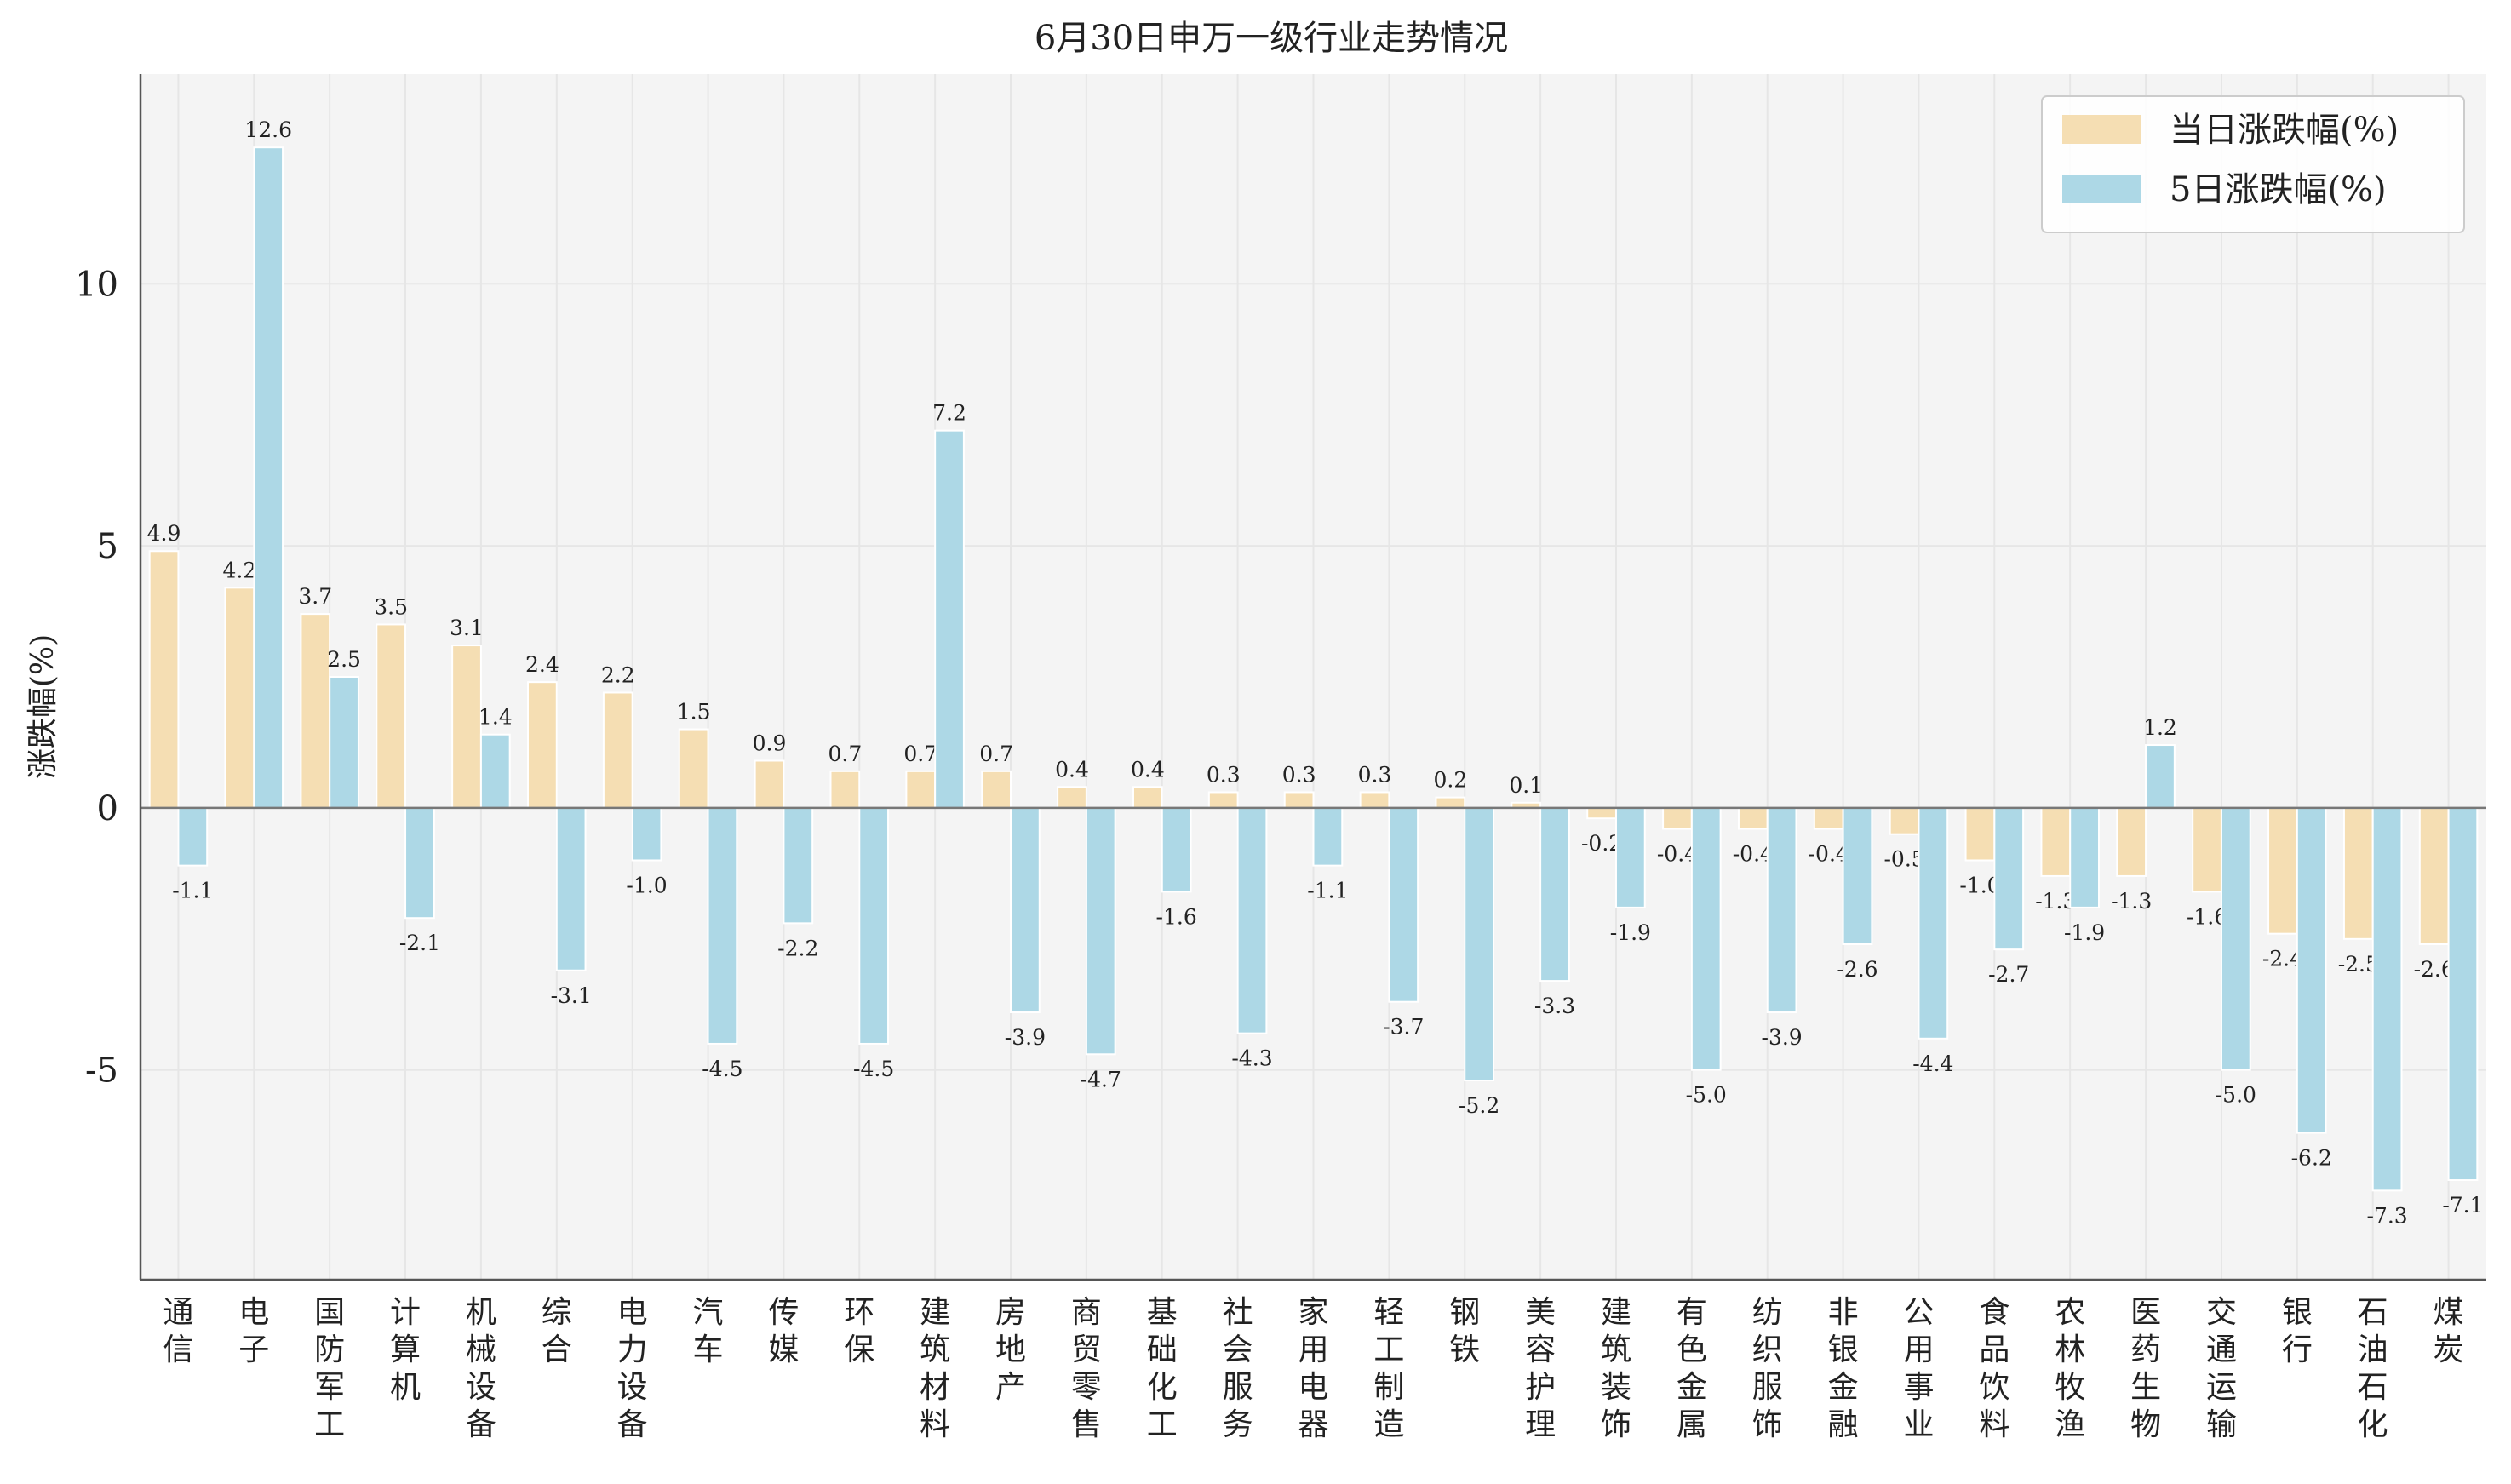 The height and width of the screenshot is (1484, 2511). Describe the element at coordinates (694, 712) in the screenshot. I see `data-label: 1.5` at that location.